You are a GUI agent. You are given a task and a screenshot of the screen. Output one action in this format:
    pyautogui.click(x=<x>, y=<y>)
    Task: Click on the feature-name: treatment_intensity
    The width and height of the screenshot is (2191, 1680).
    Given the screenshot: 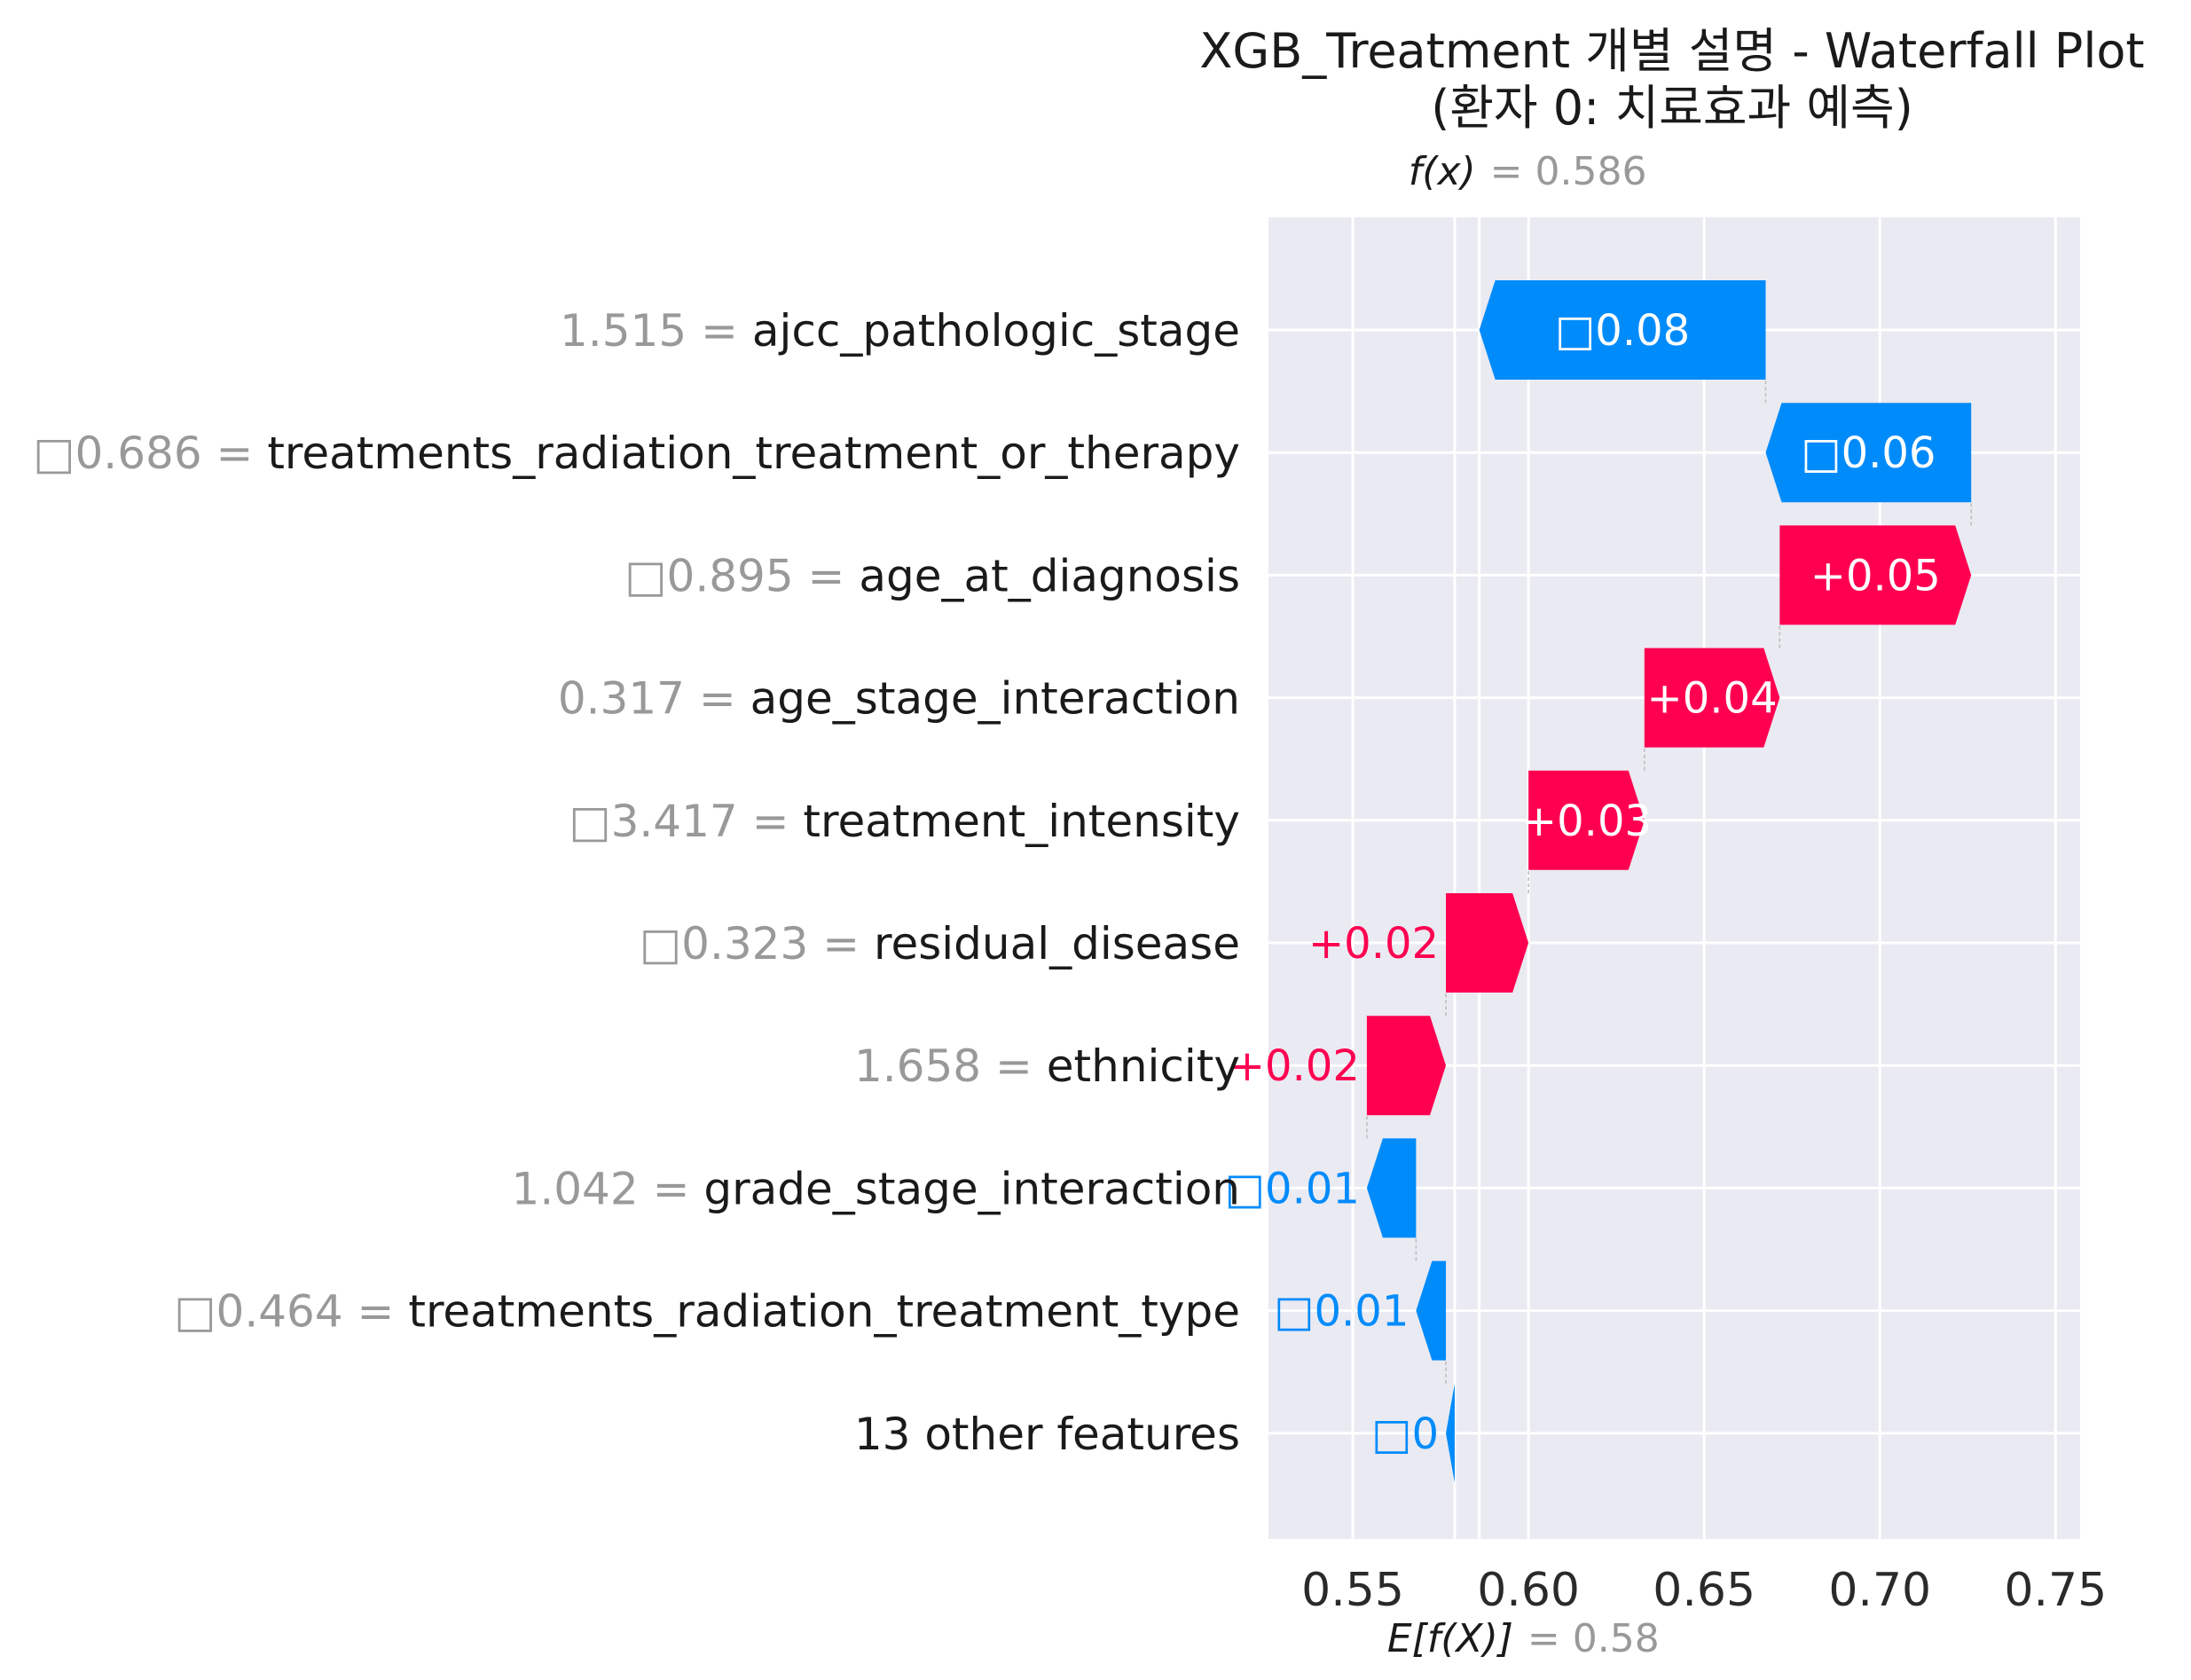 What is the action you would take?
    pyautogui.click(x=1022, y=821)
    